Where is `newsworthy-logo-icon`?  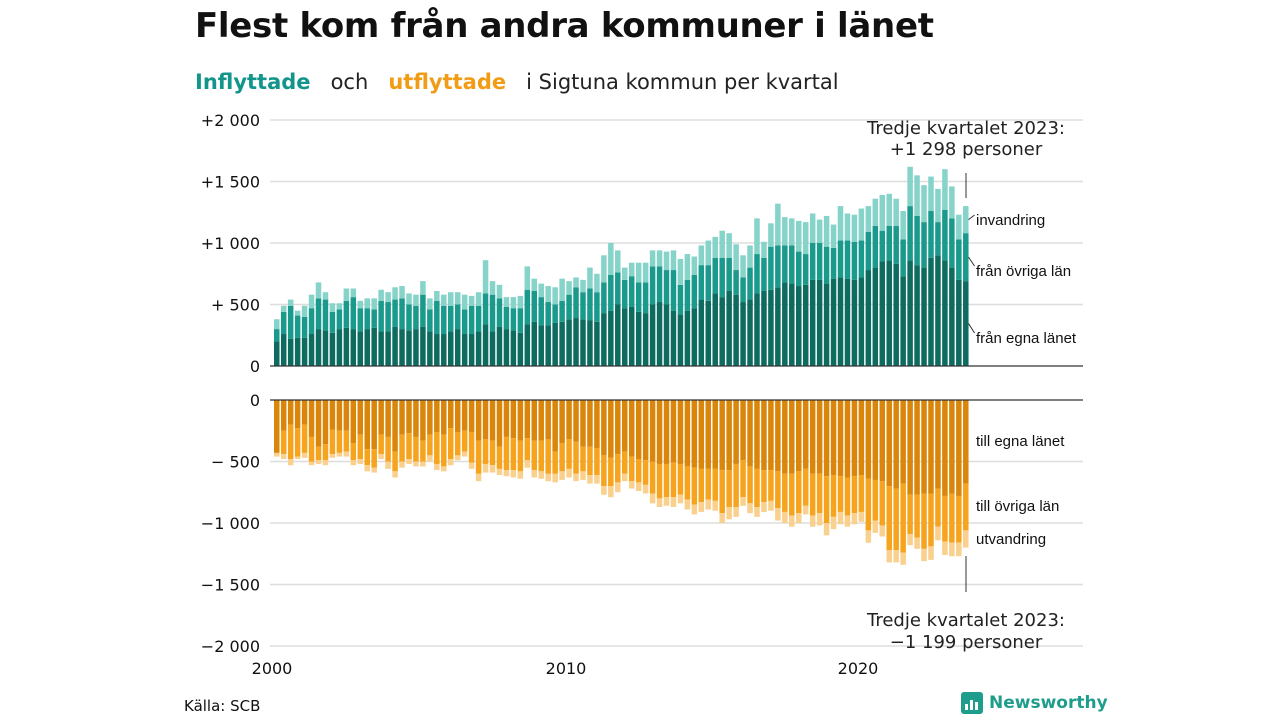
newsworthy-logo-icon is located at coordinates (972, 703).